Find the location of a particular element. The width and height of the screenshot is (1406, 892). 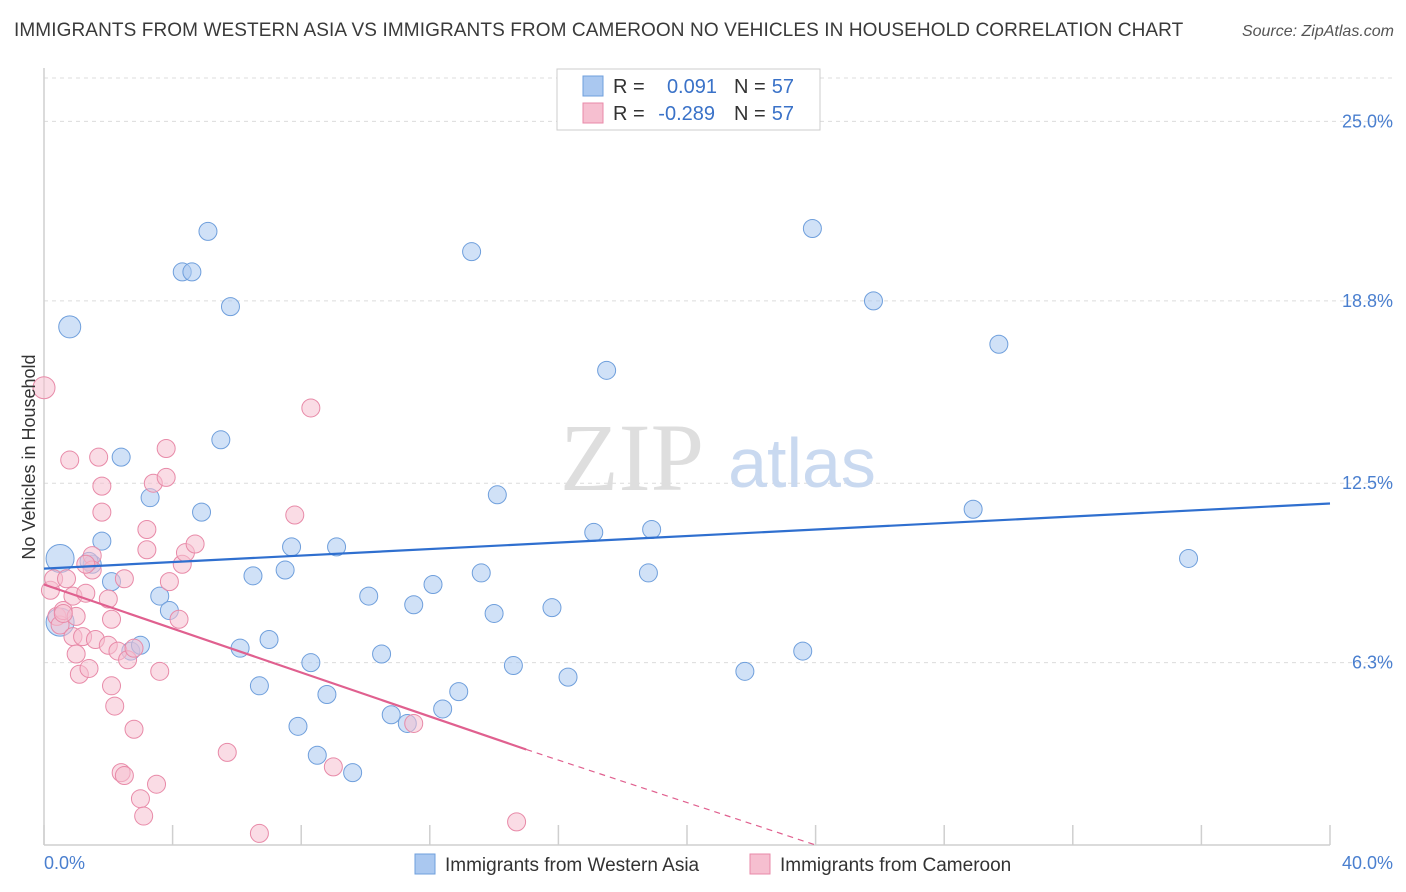

source-label: Source: ZipAtlas.com is located at coordinates (1317, 31).